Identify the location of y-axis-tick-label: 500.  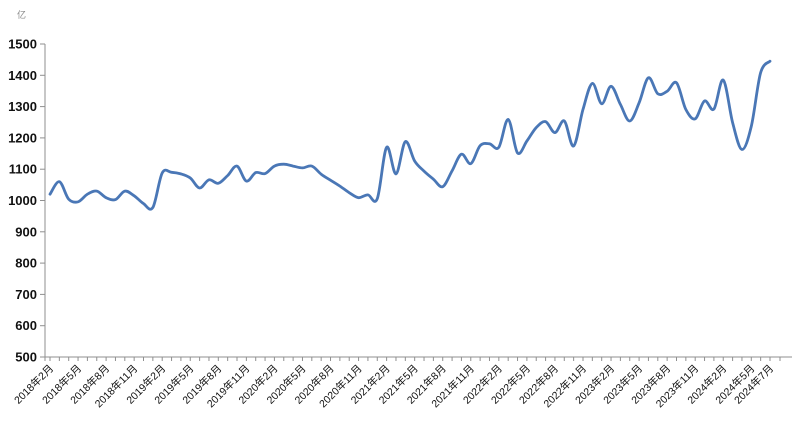
(26, 357).